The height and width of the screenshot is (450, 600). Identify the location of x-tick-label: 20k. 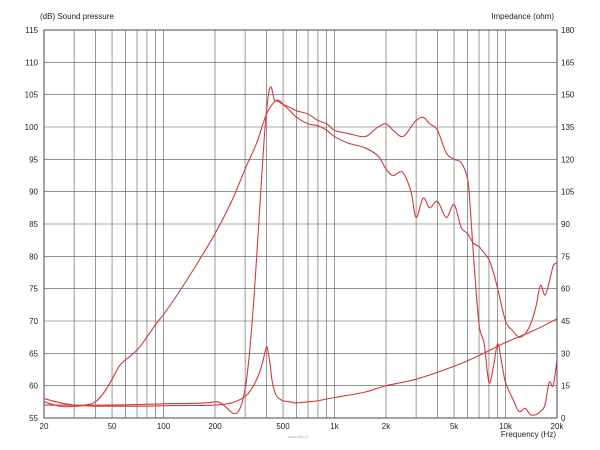
(558, 426).